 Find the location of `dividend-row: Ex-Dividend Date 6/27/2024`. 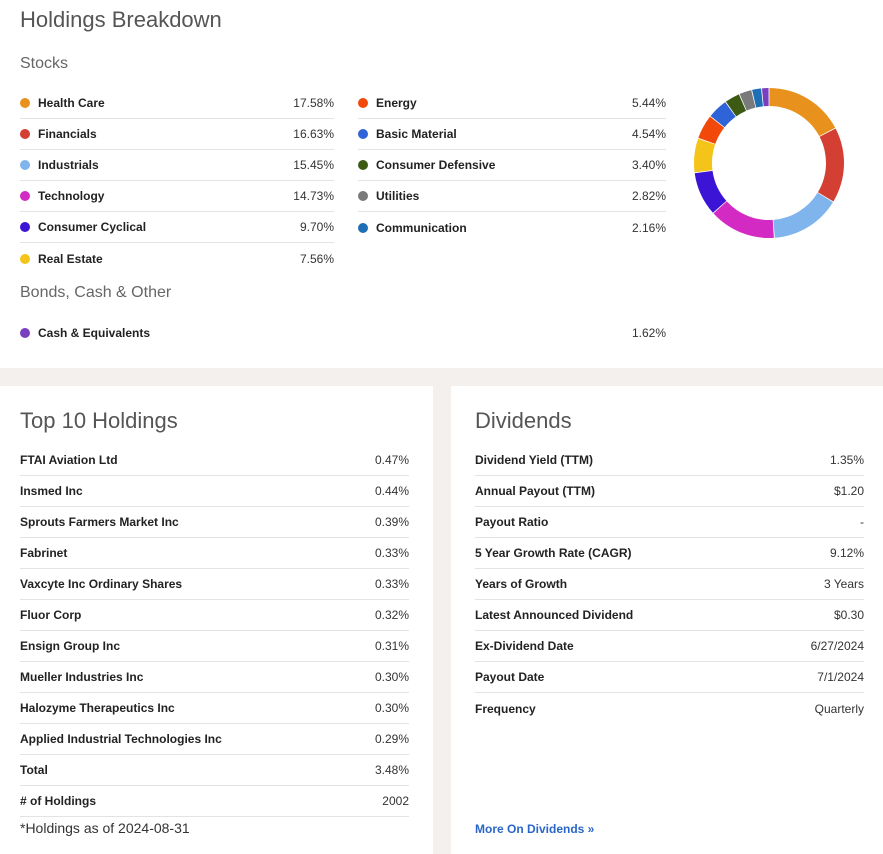

dividend-row: Ex-Dividend Date 6/27/2024 is located at coordinates (669, 646).